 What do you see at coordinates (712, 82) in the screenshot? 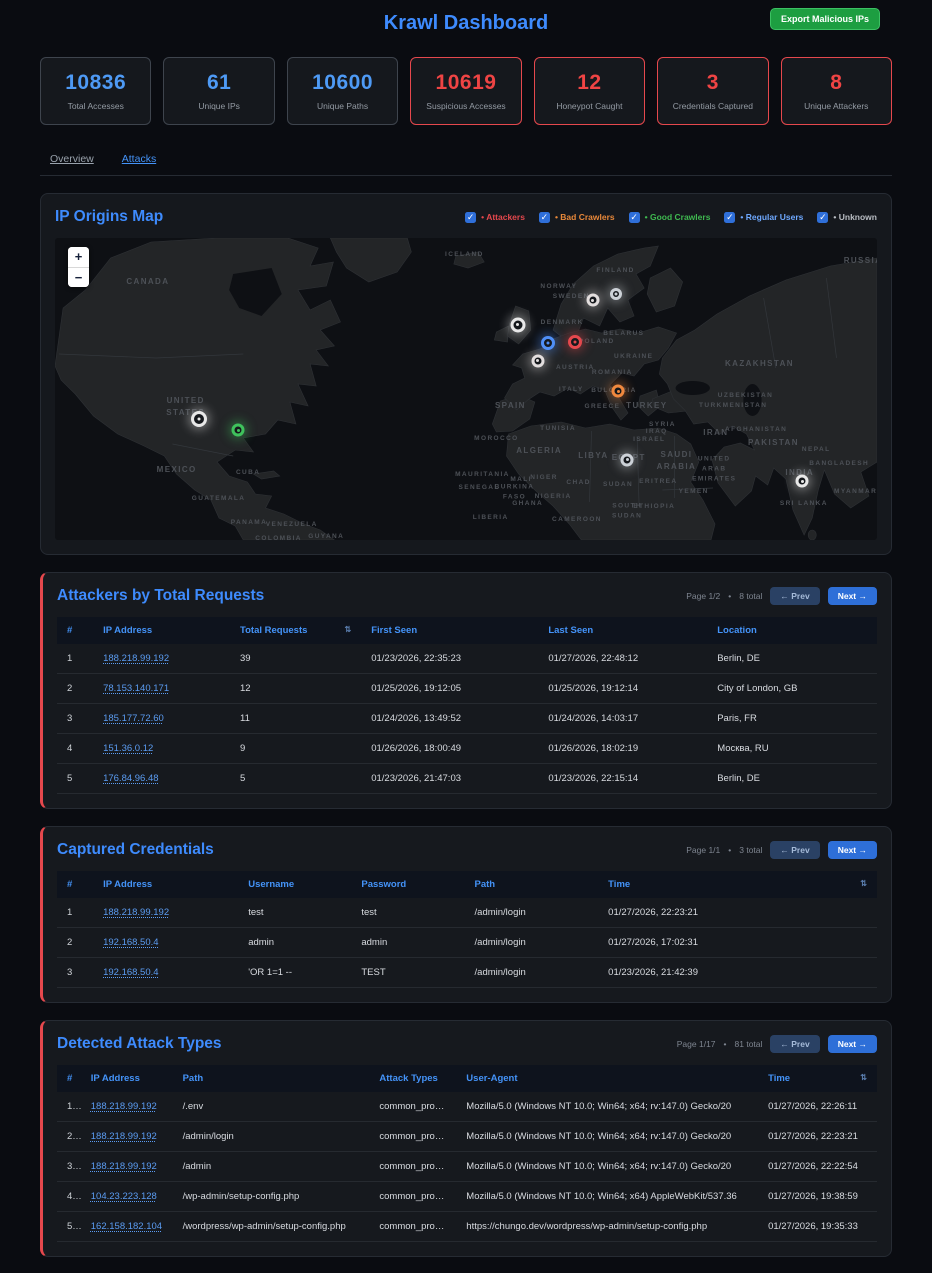
I see `stat-value: 3` at bounding box center [712, 82].